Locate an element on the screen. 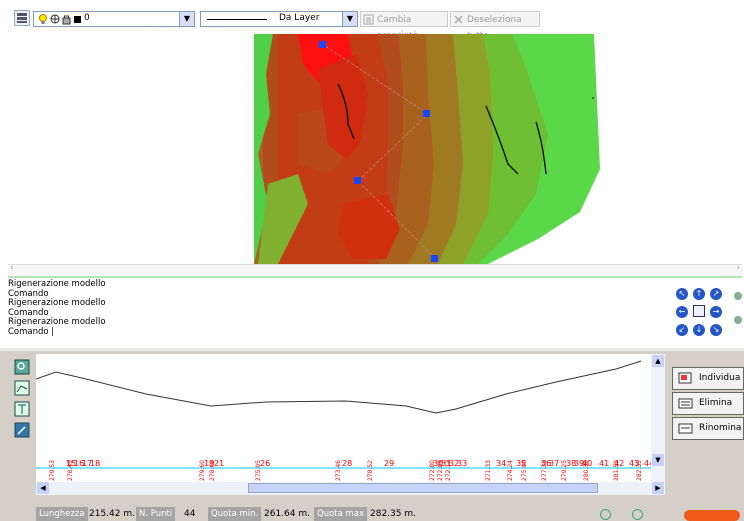 The height and width of the screenshot is (521, 744). layer-combo: 0 ▼ is located at coordinates (114, 19).